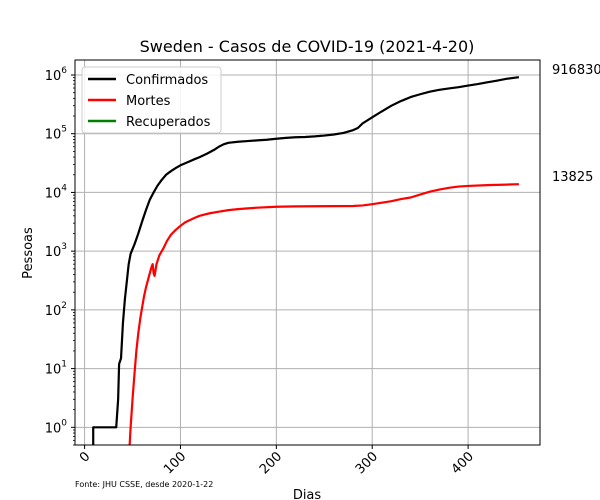  What do you see at coordinates (576, 124) in the screenshot?
I see `end-value-annotations: 916830 13825` at bounding box center [576, 124].